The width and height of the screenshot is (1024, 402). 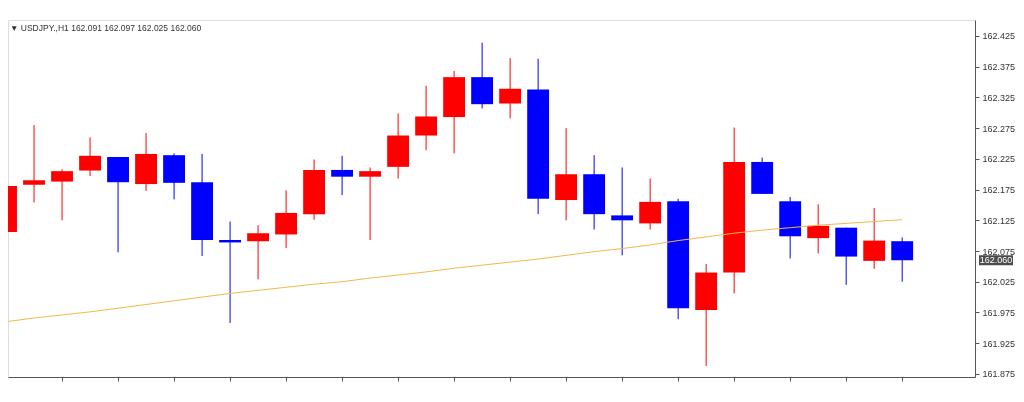 What do you see at coordinates (999, 67) in the screenshot?
I see `y-tick-label: 162.375` at bounding box center [999, 67].